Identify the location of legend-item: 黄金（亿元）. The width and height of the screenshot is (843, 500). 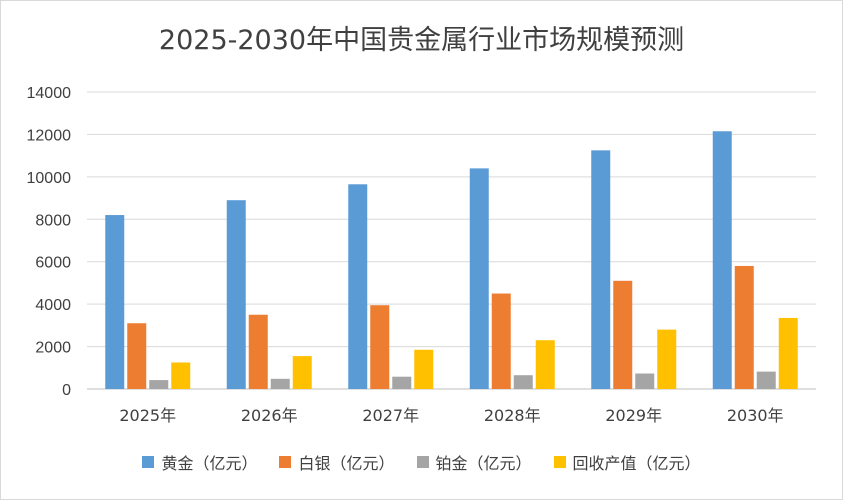
(199, 462).